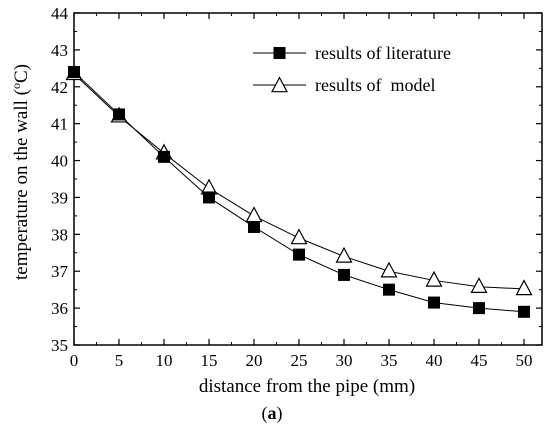 Image resolution: width=550 pixels, height=431 pixels. I want to click on x-tick-label: 5, so click(119, 360).